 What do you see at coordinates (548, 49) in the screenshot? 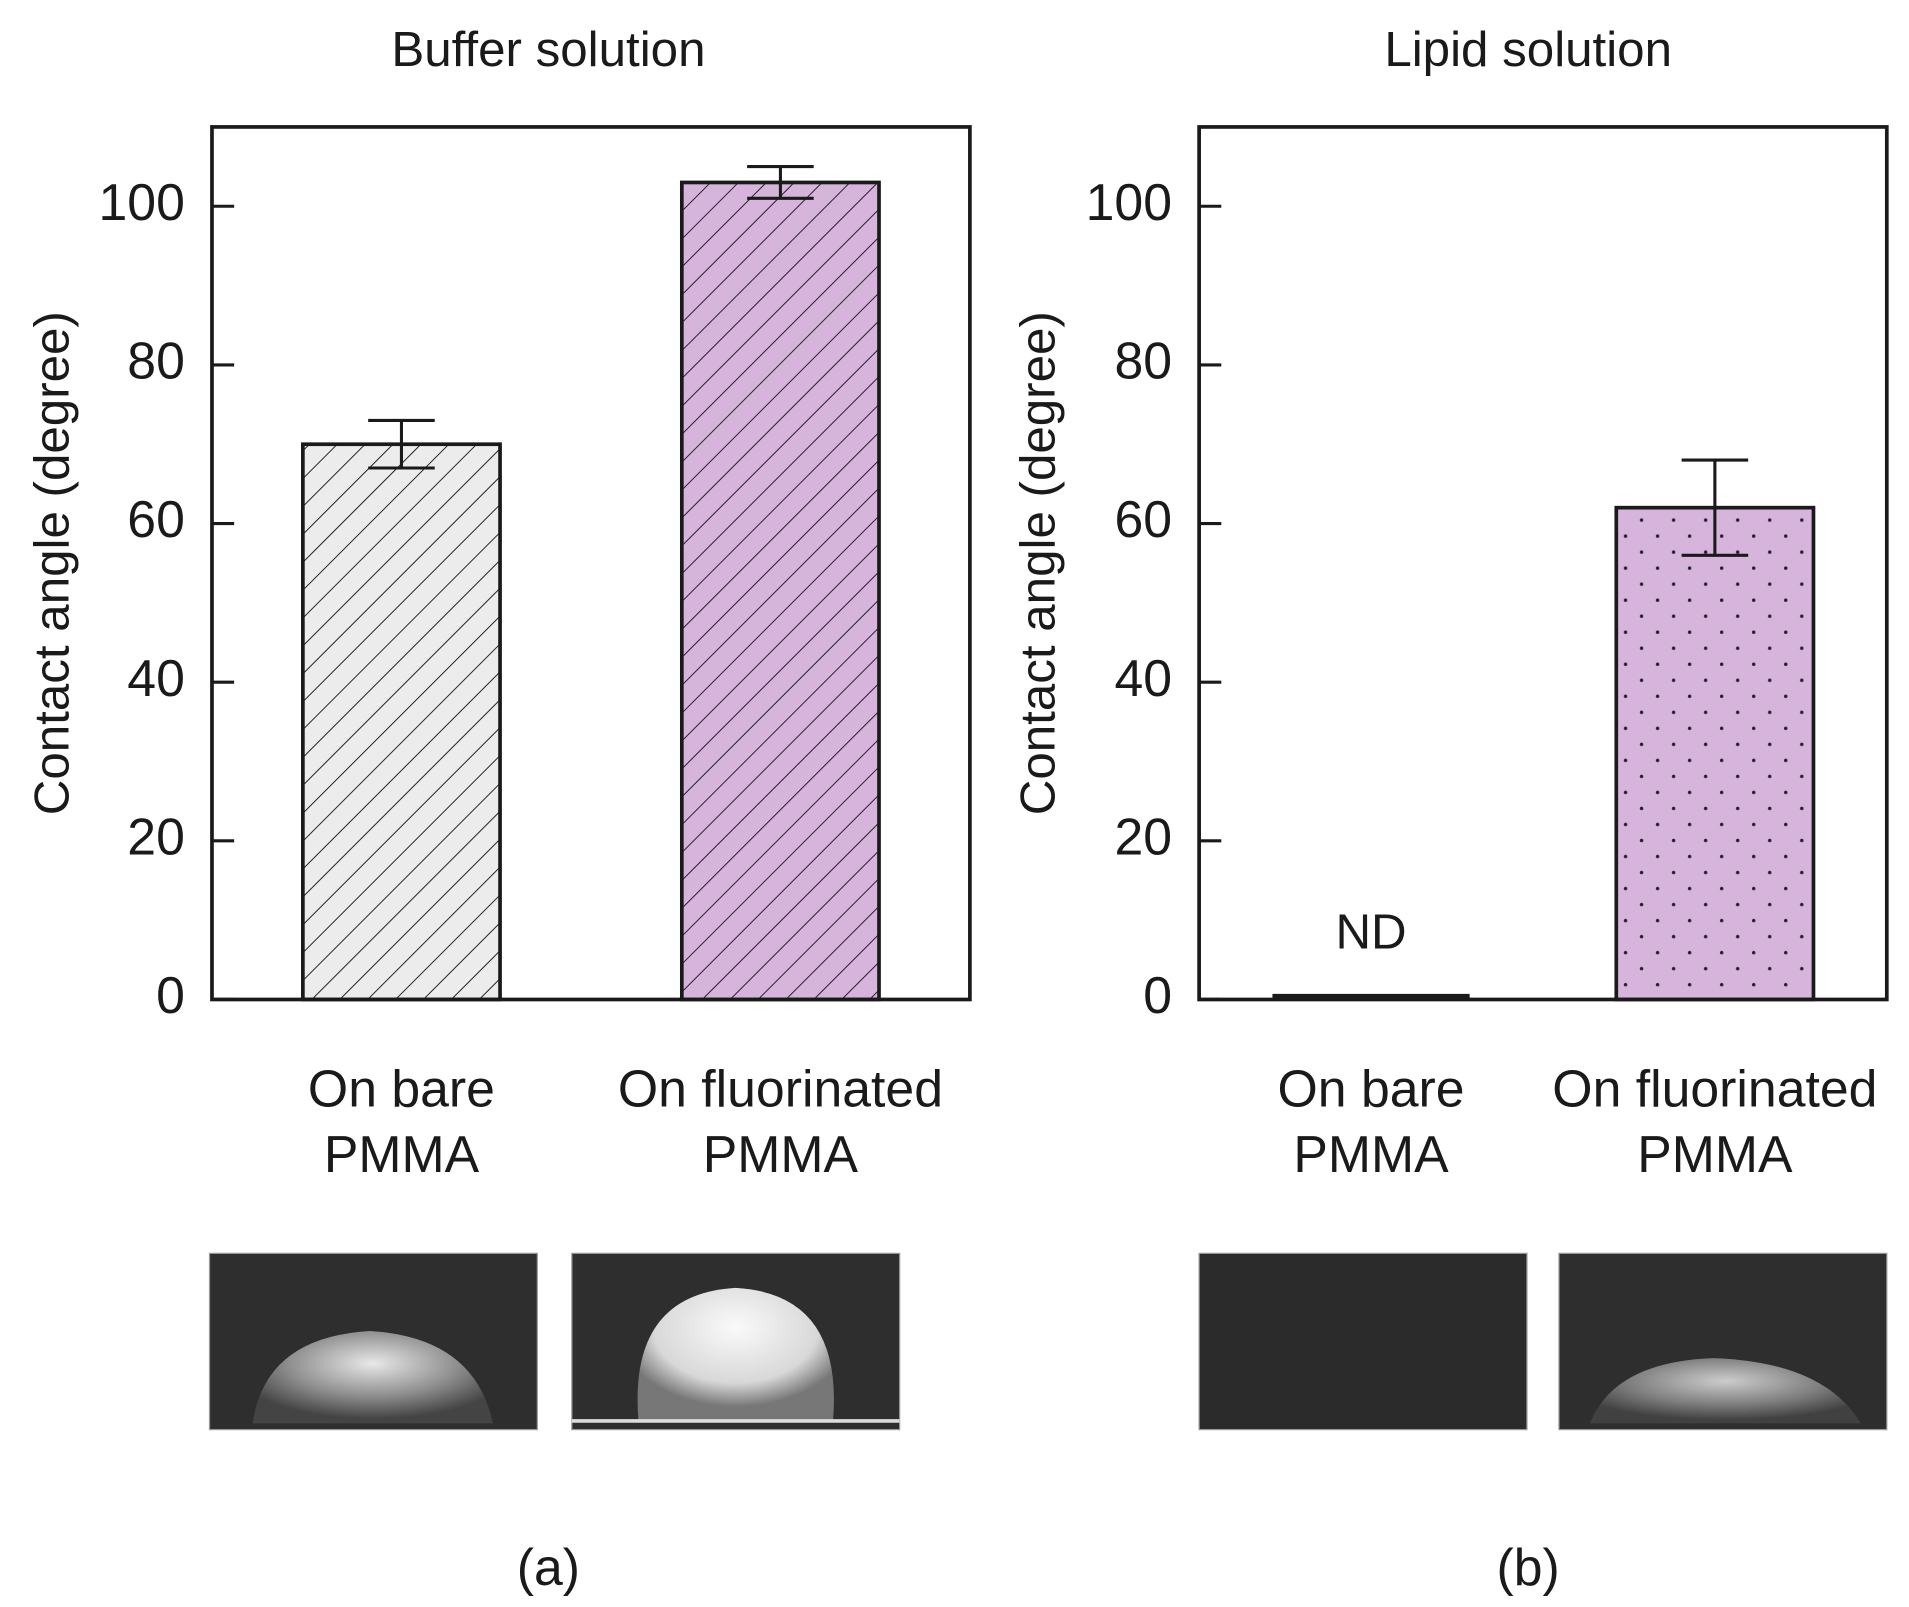
I see `chart-title: Buffer solution` at bounding box center [548, 49].